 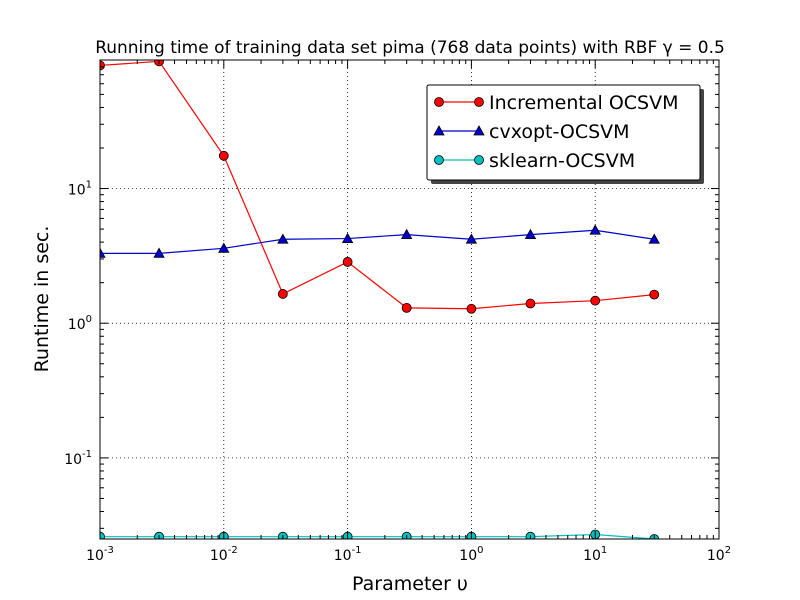 I want to click on y-tick-label: 10⁻¹, so click(x=78, y=458).